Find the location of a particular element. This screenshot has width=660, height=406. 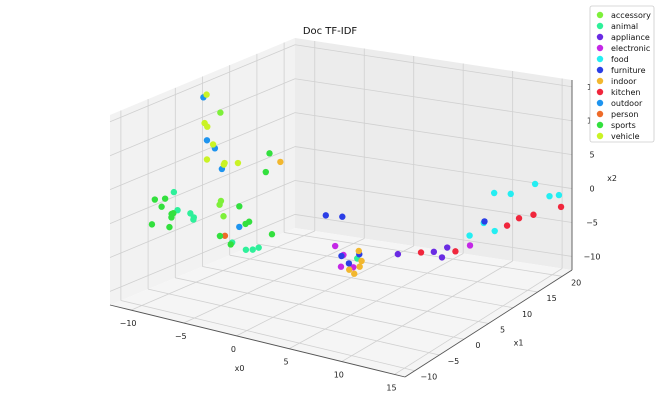

legend-label-outdoor: outdoor is located at coordinates (627, 103).